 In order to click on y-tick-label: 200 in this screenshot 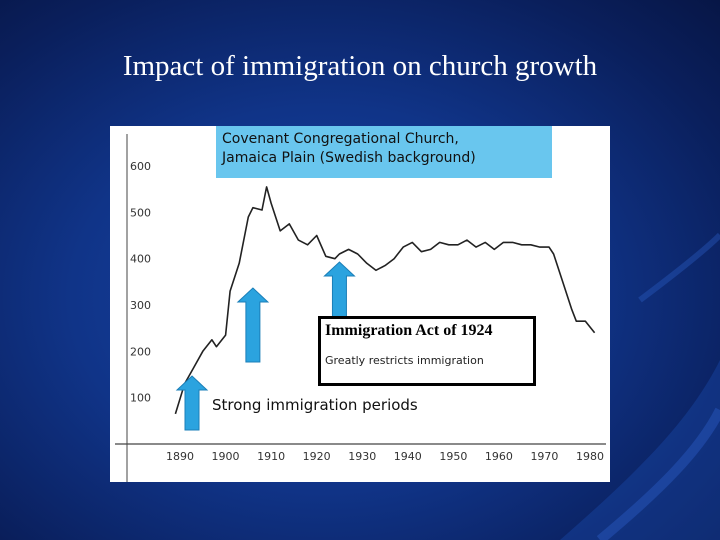, I will do `click(140, 351)`.